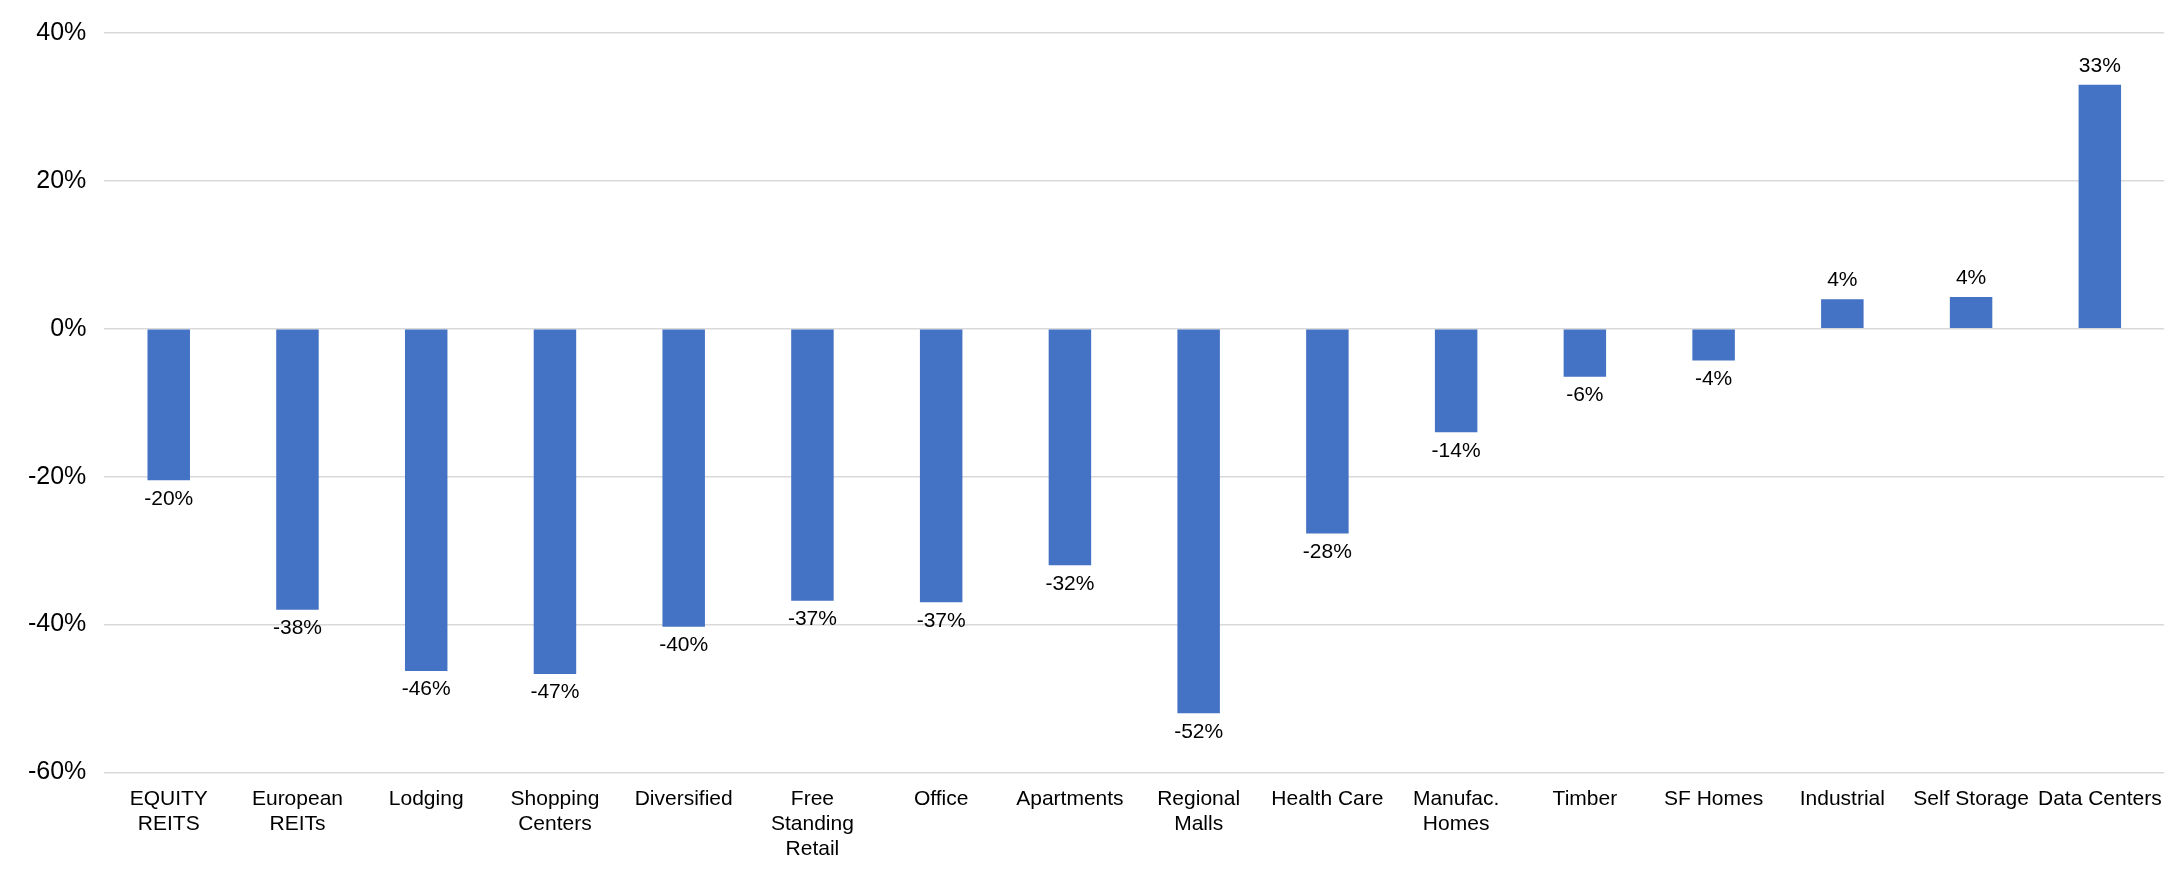  What do you see at coordinates (1456, 449) in the screenshot?
I see `data-label: -14%` at bounding box center [1456, 449].